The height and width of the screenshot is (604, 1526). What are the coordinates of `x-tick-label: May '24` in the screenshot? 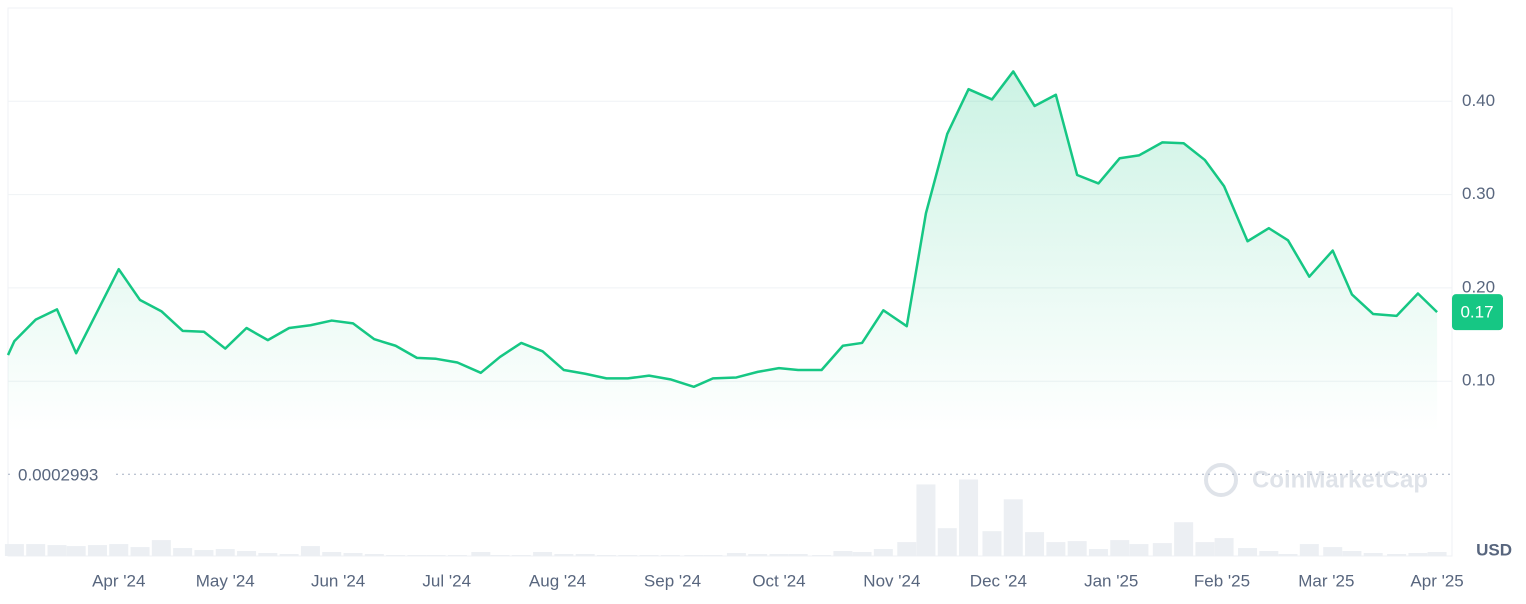 It's located at (225, 580).